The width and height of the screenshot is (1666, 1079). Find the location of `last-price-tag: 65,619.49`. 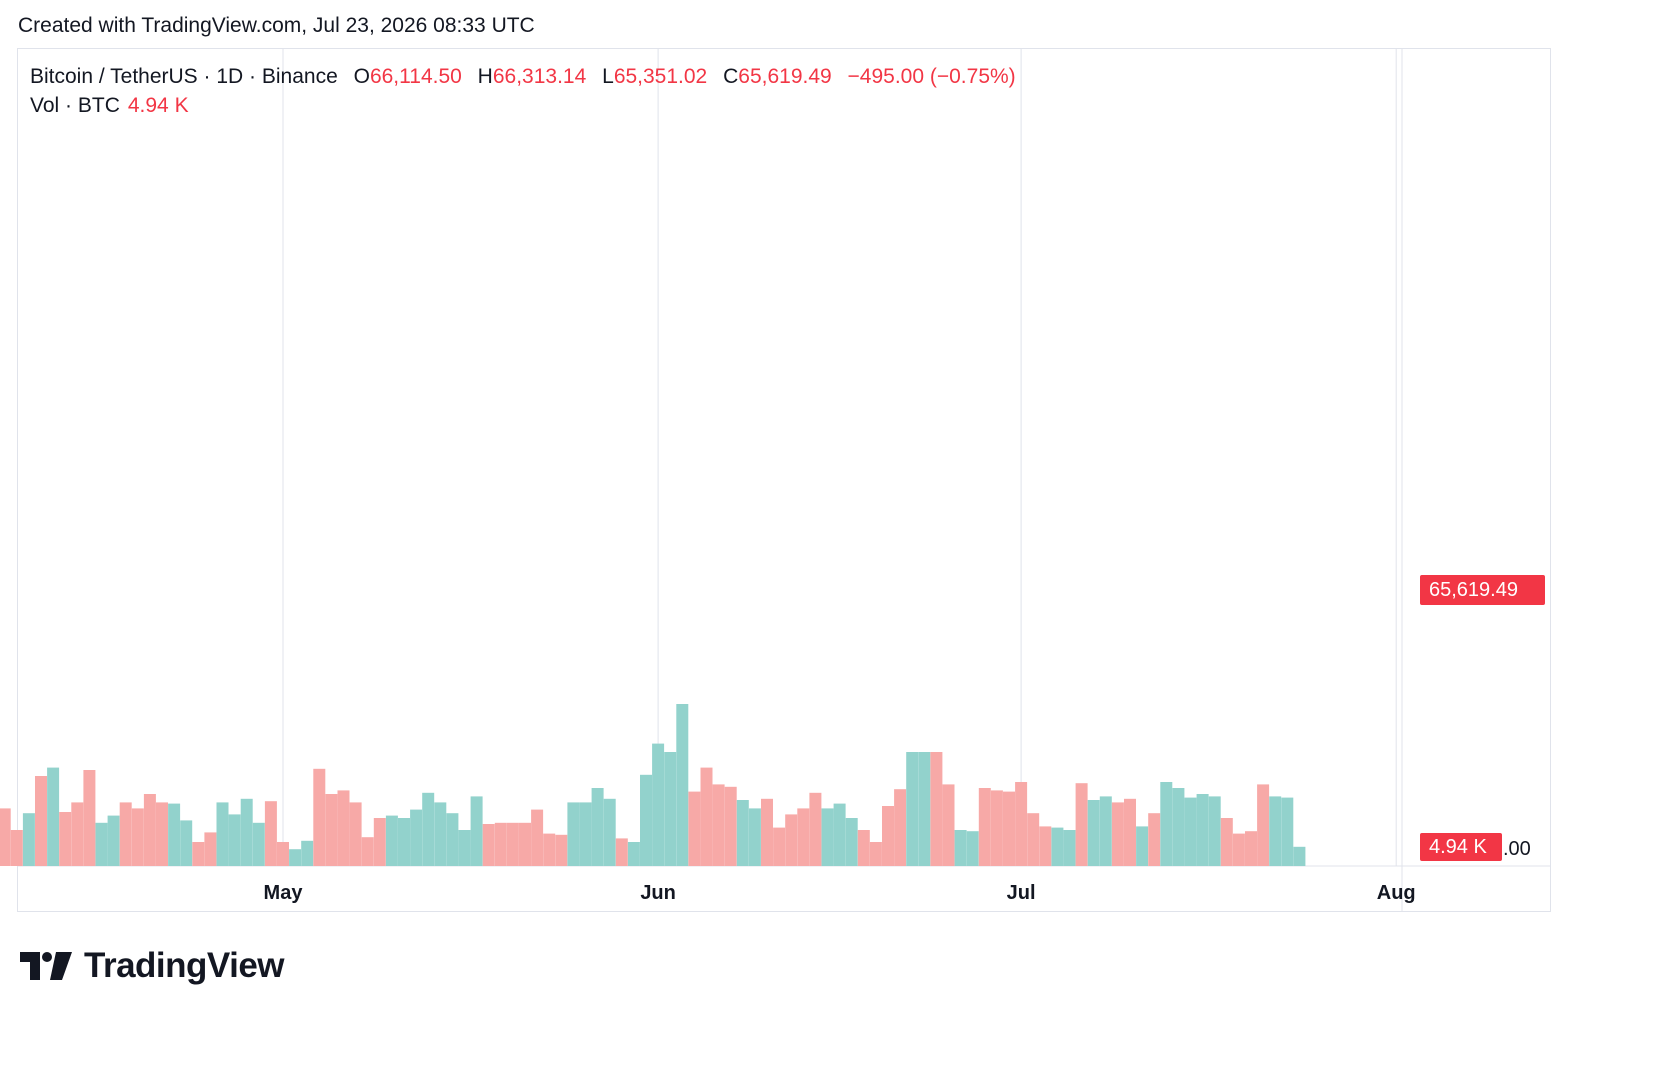

last-price-tag: 65,619.49 is located at coordinates (1482, 590).